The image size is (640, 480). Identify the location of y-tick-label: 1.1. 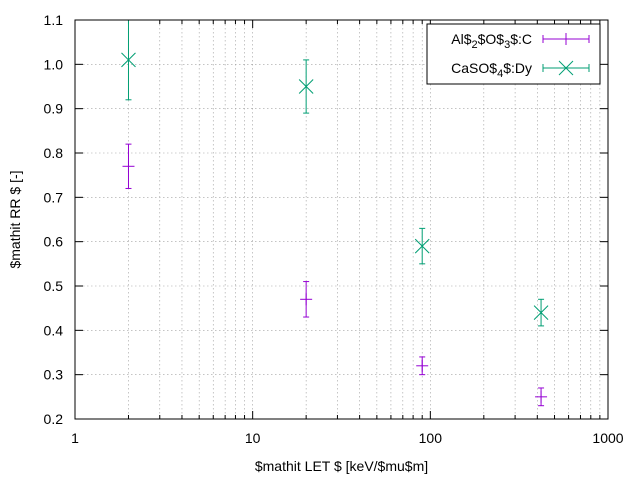
(54, 20).